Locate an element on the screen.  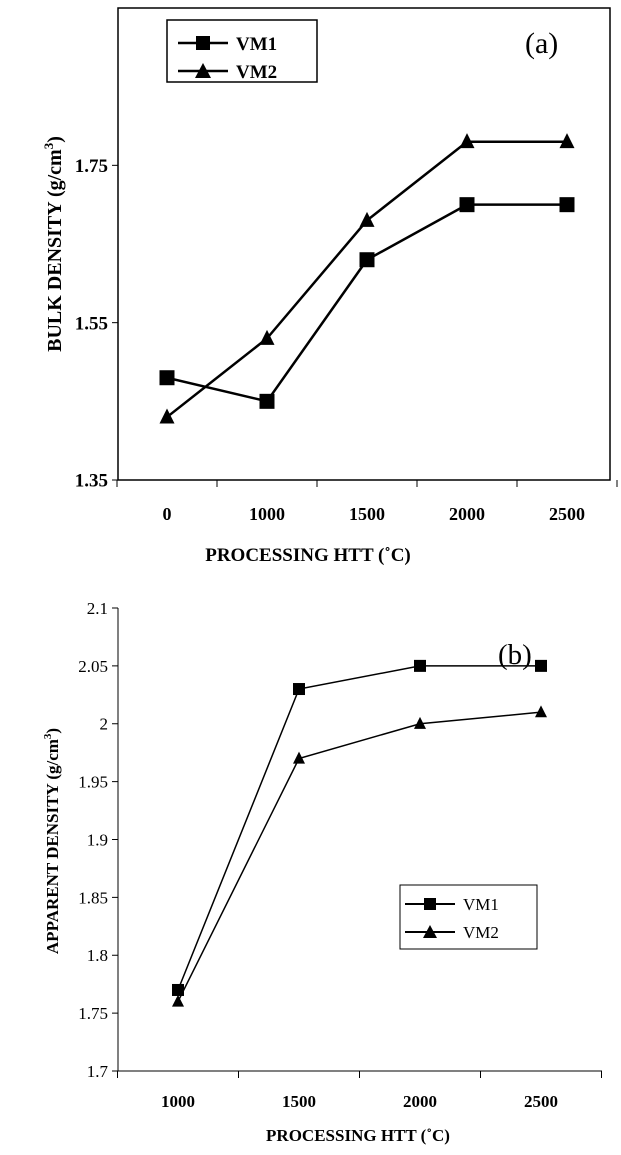
chart-b-y-tick-label: 1.7 is located at coordinates (98, 1071).